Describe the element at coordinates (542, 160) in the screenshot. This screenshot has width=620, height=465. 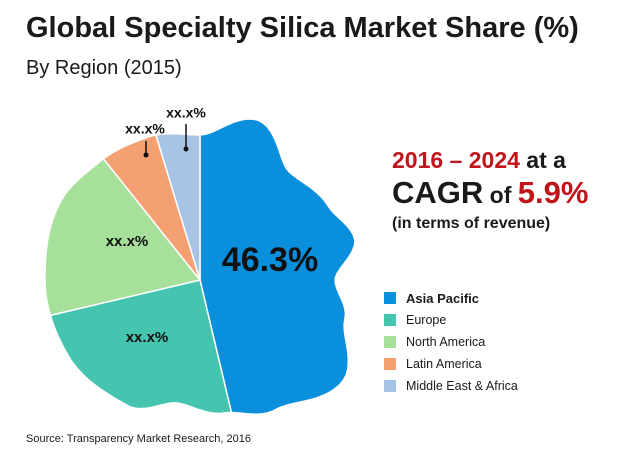
I see `cagr-at-a: at a` at that location.